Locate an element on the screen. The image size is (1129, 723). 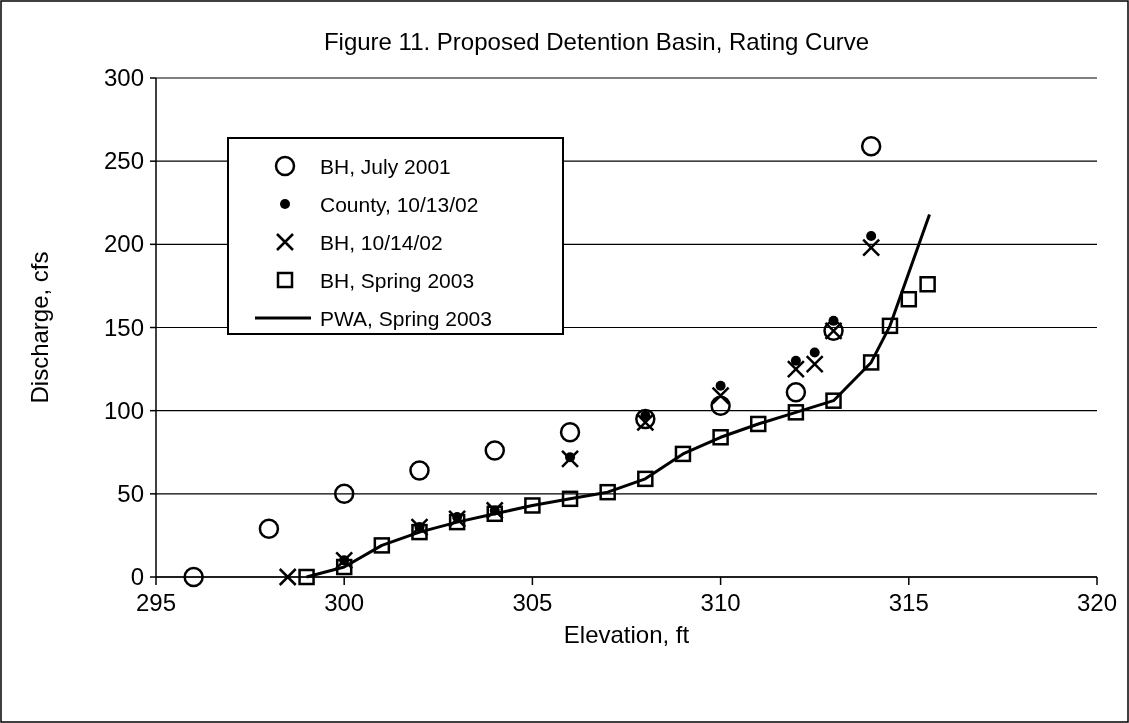
legend-label: BH, July 2001 is located at coordinates (385, 166).